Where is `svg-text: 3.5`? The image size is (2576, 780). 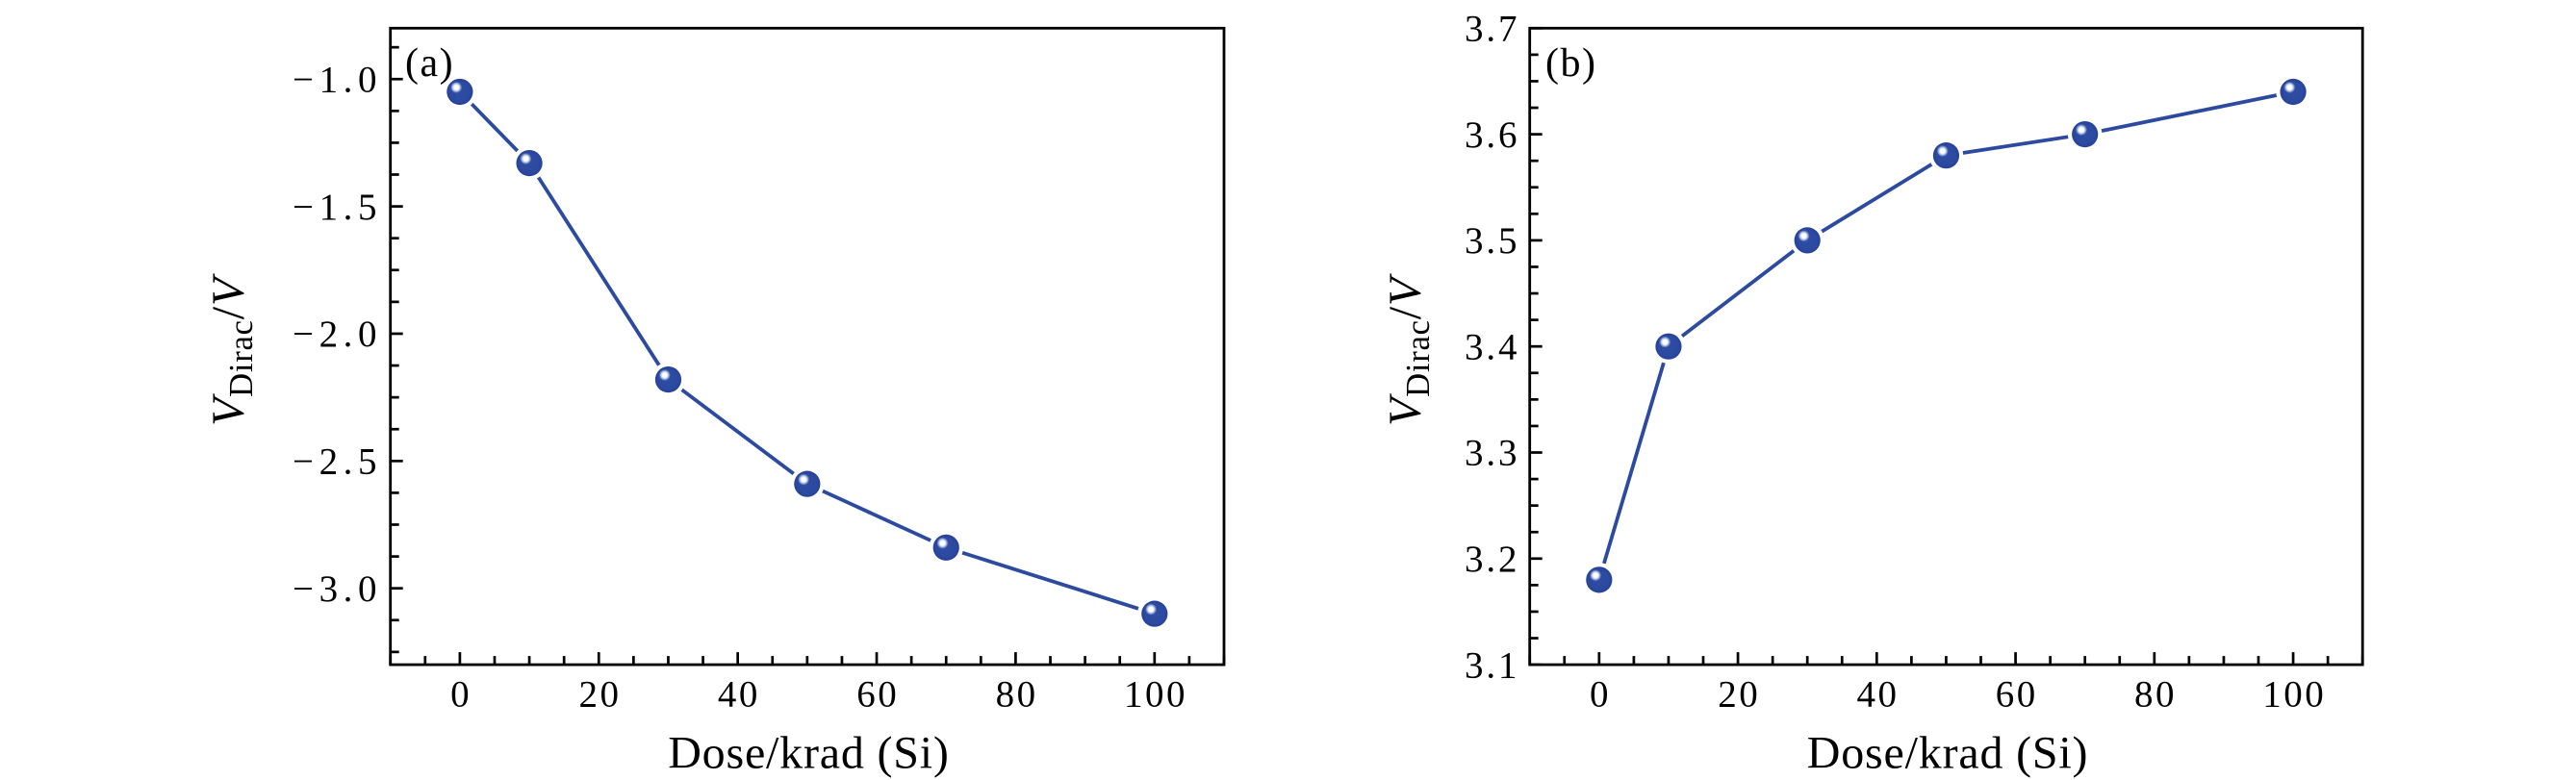 svg-text: 3.5 is located at coordinates (1492, 241).